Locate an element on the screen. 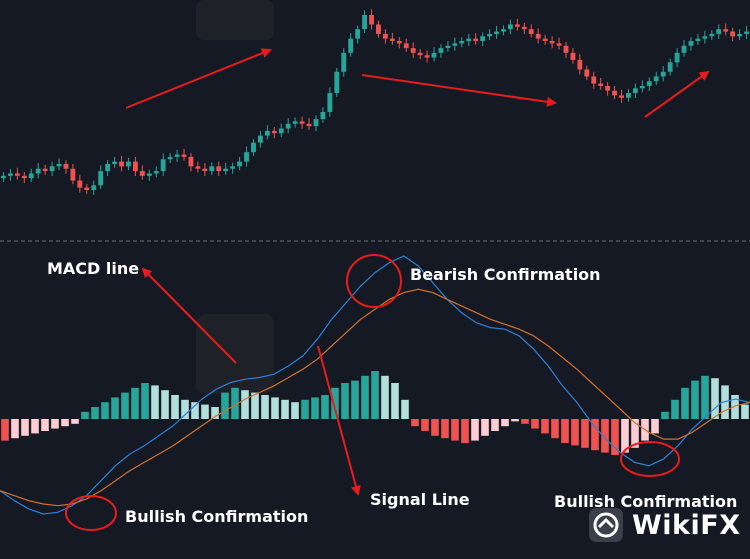  arrow-price-up-right is located at coordinates (677, 94).